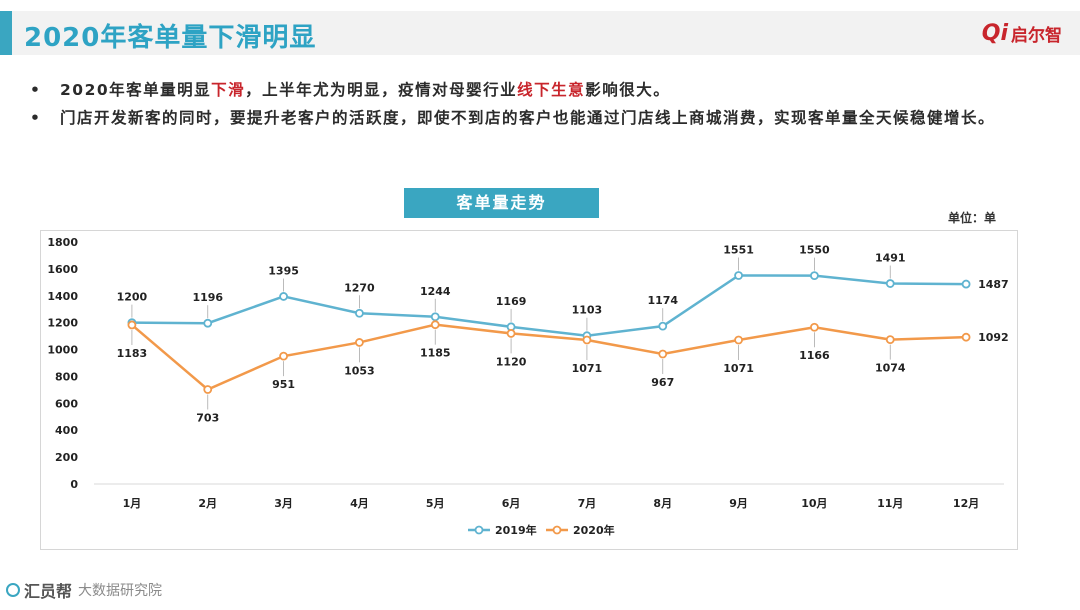 Image resolution: width=1080 pixels, height=610 pixels. Describe the element at coordinates (662, 382) in the screenshot. I see `data-label: 967` at that location.